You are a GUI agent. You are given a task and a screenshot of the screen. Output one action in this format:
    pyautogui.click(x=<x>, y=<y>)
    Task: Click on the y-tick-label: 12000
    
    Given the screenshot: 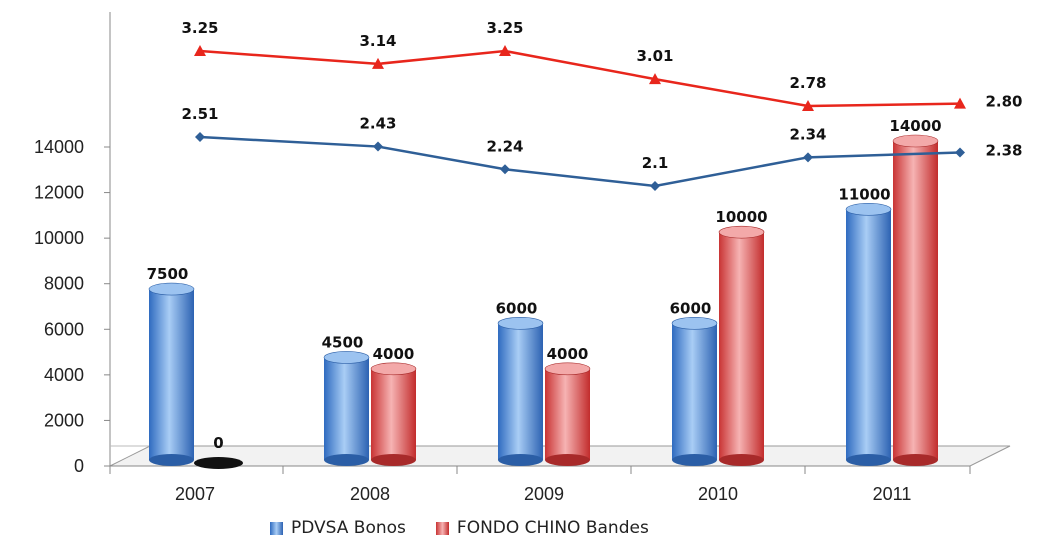 What is the action you would take?
    pyautogui.click(x=59, y=193)
    